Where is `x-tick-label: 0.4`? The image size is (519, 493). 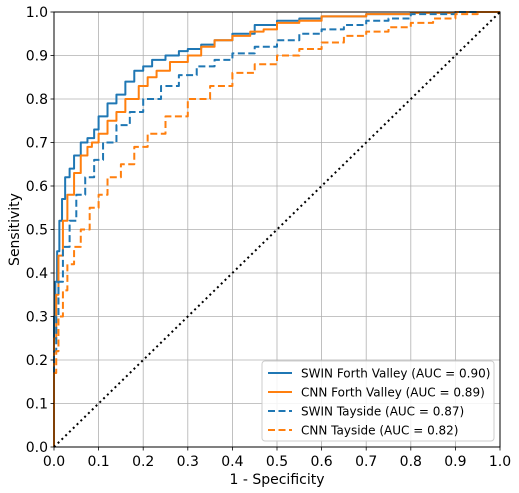
x-tick-label: 0.4 is located at coordinates (232, 462).